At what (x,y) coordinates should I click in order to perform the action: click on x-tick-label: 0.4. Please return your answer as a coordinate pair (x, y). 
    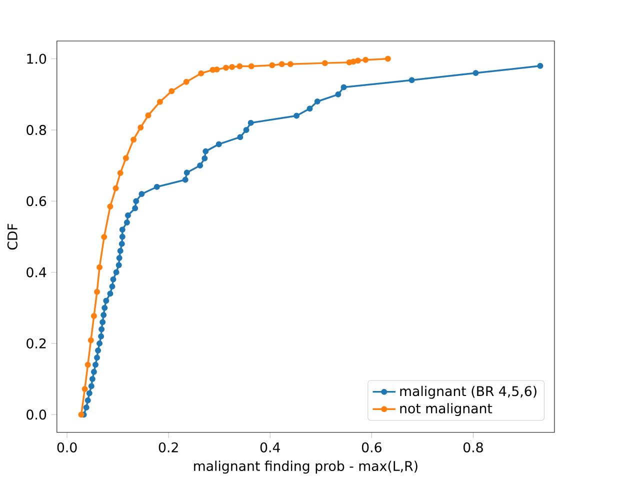
    Looking at the image, I should click on (270, 447).